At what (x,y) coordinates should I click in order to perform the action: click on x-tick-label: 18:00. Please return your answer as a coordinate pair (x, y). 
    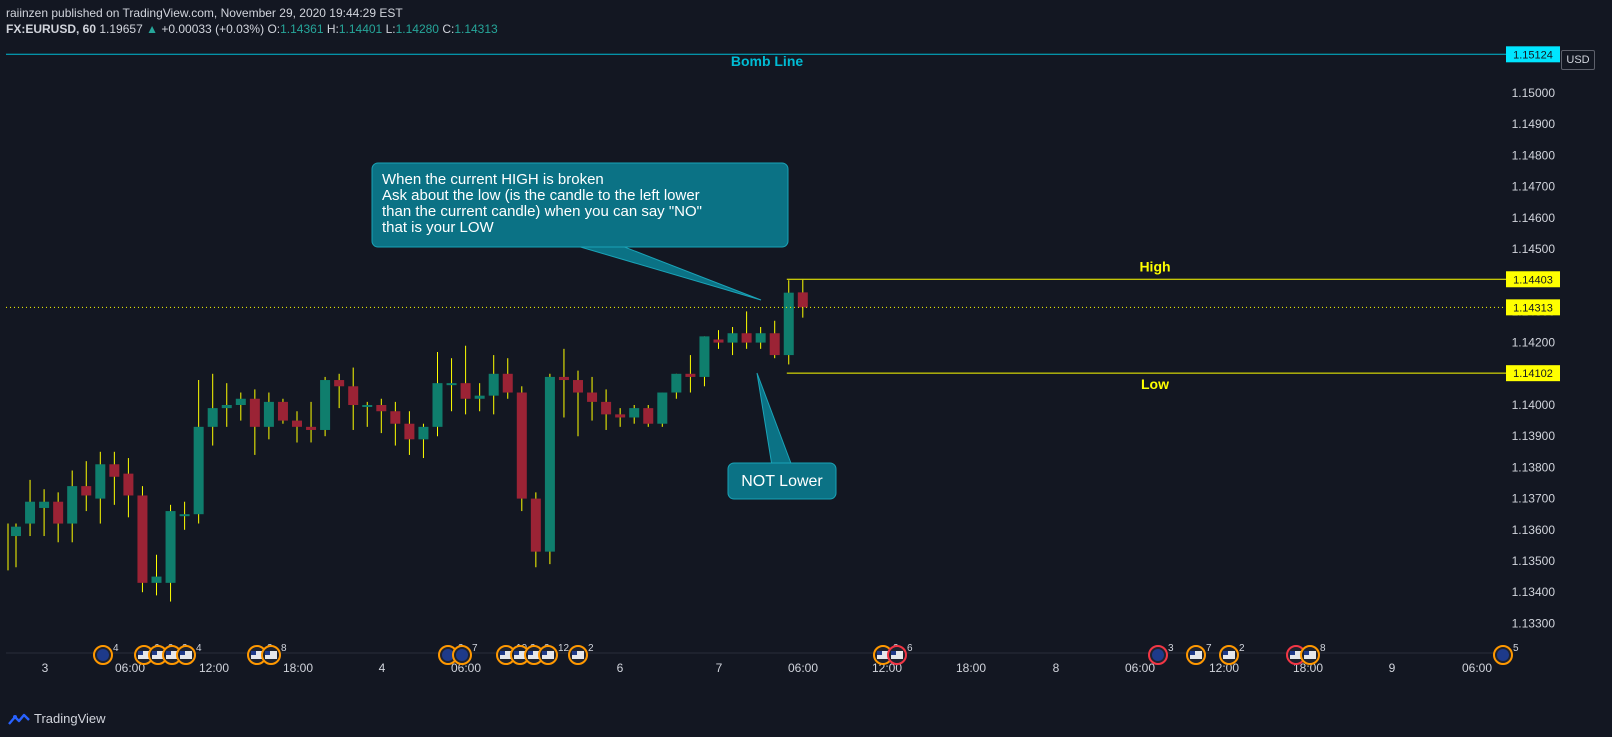
    Looking at the image, I should click on (298, 668).